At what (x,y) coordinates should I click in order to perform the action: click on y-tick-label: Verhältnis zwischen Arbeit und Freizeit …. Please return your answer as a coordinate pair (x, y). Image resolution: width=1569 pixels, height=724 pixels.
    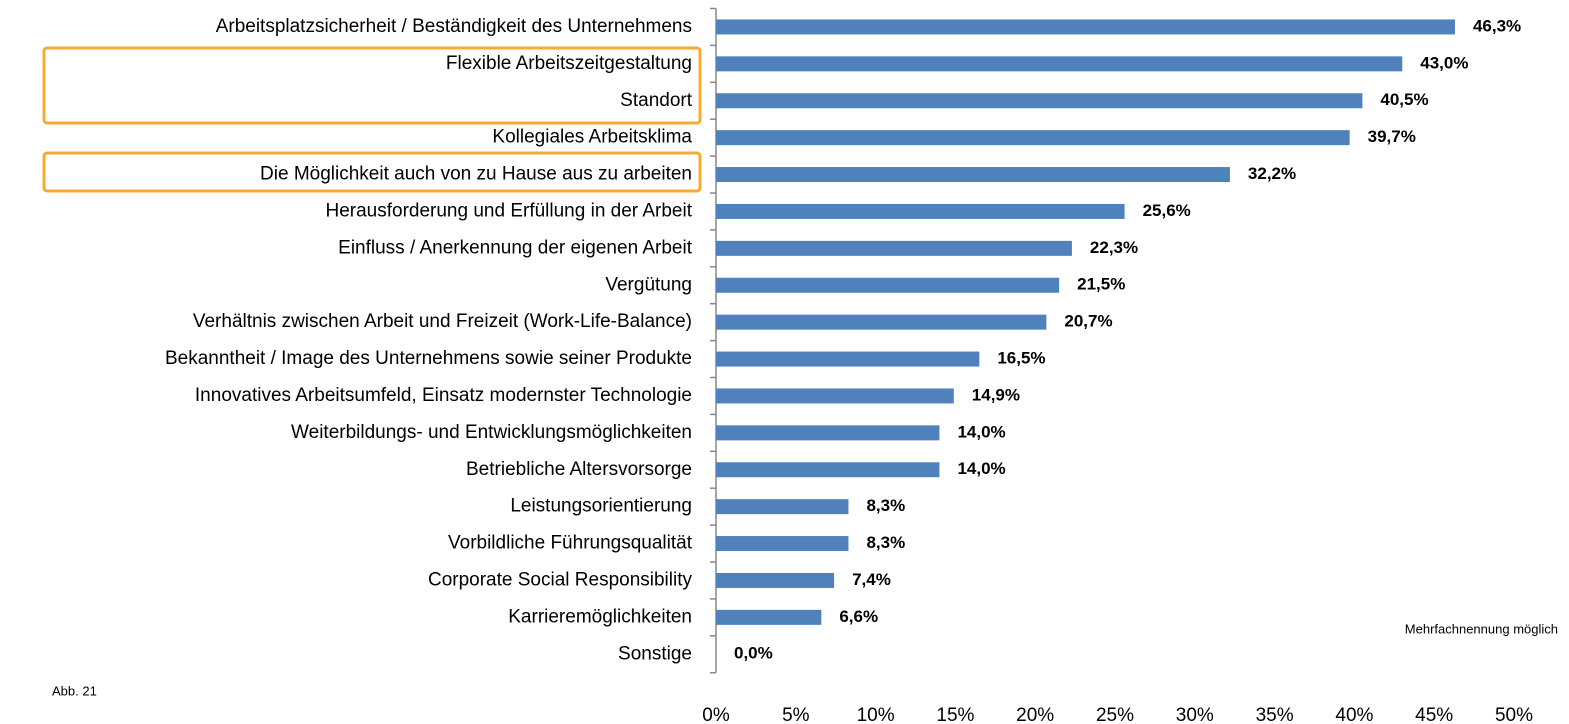
    Looking at the image, I should click on (442, 321).